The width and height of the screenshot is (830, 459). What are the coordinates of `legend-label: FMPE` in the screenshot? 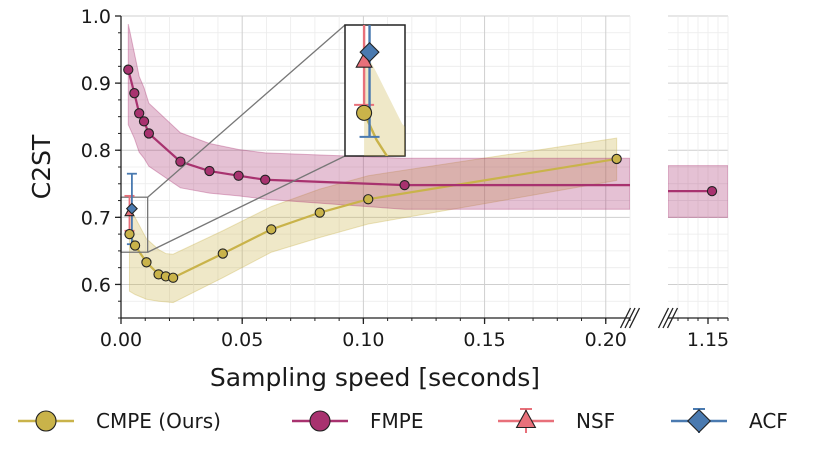 It's located at (396, 421).